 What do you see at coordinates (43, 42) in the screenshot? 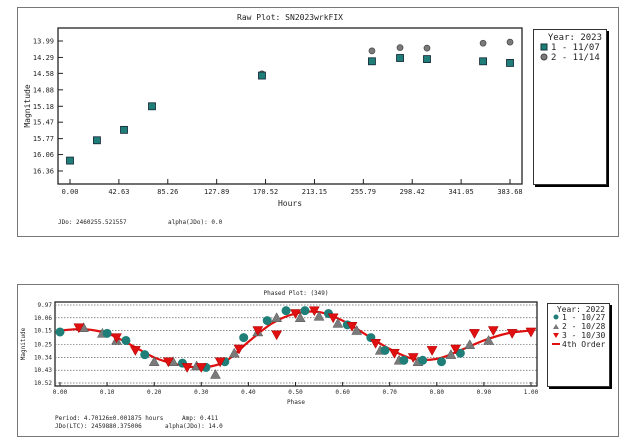
I see `y-tick-label: 13.99` at bounding box center [43, 42].